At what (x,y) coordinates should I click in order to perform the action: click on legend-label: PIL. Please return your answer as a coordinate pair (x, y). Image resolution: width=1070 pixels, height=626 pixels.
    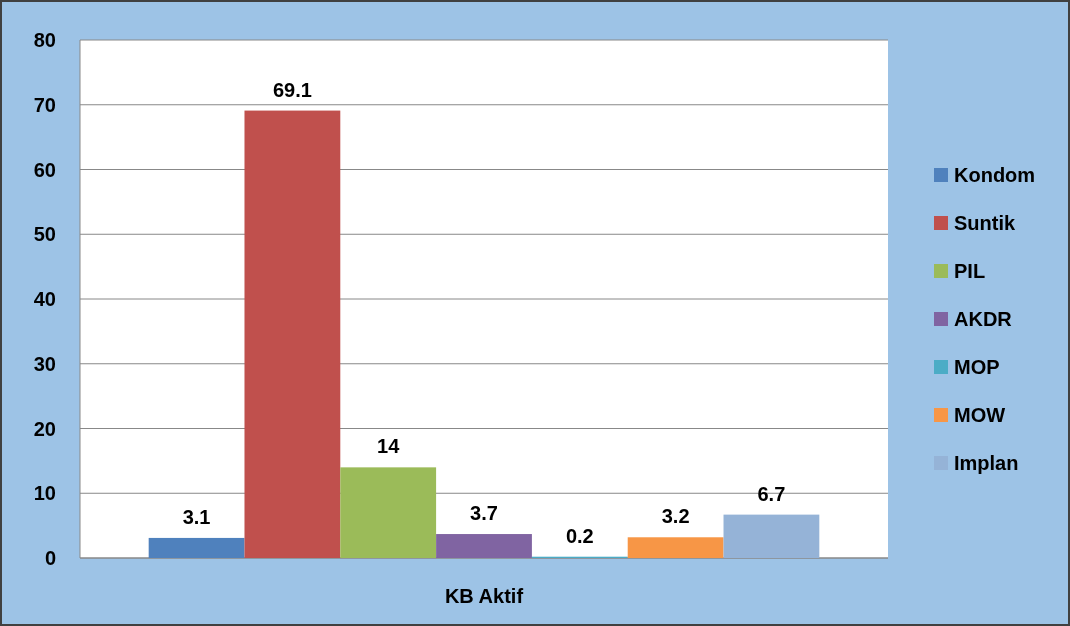
    Looking at the image, I should click on (970, 271).